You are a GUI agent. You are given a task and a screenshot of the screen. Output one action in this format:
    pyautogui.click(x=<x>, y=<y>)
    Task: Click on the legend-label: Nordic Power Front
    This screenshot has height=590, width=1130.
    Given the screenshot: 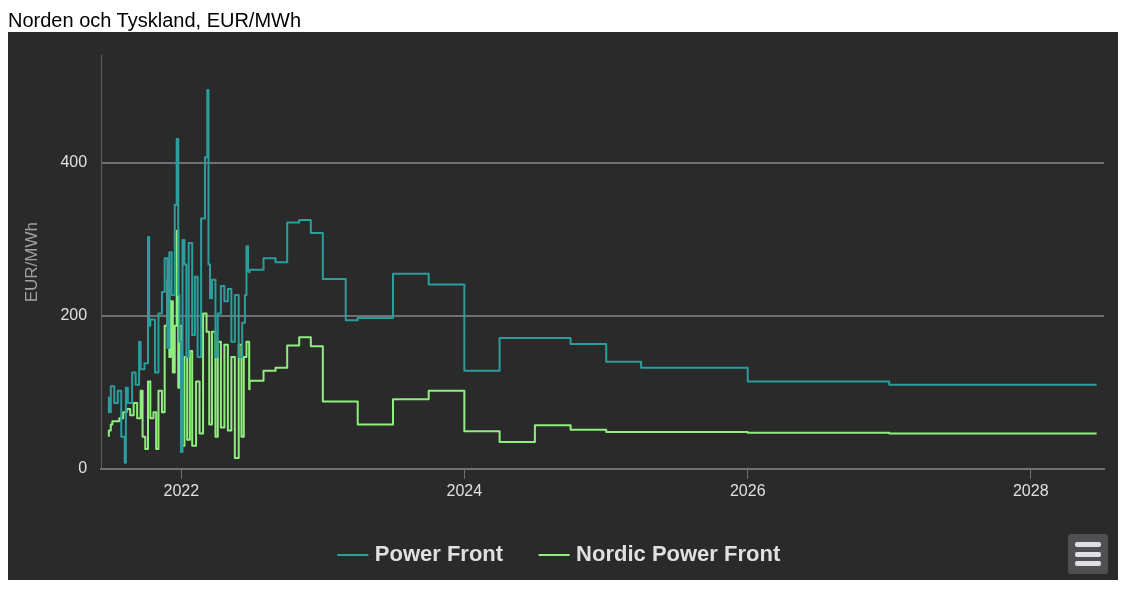 What is the action you would take?
    pyautogui.click(x=678, y=554)
    